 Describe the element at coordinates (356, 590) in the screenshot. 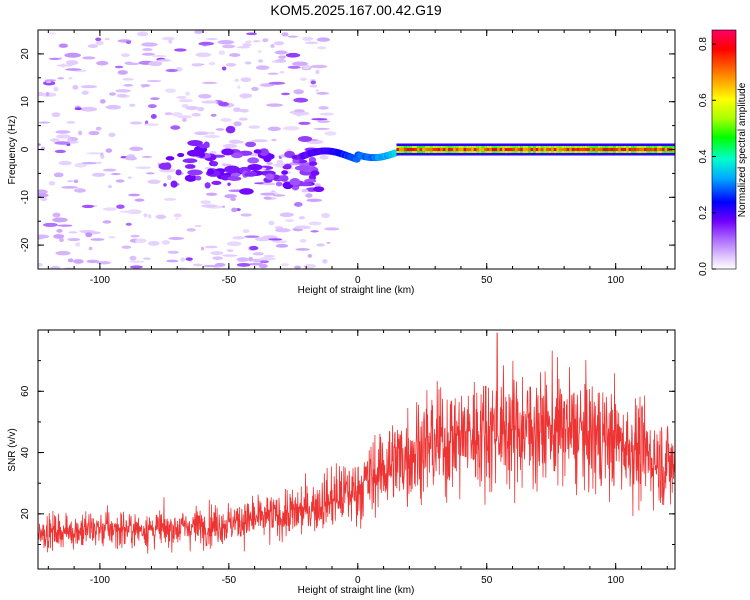

I see `snr-x-axis-label: Height of straight line (km)` at that location.